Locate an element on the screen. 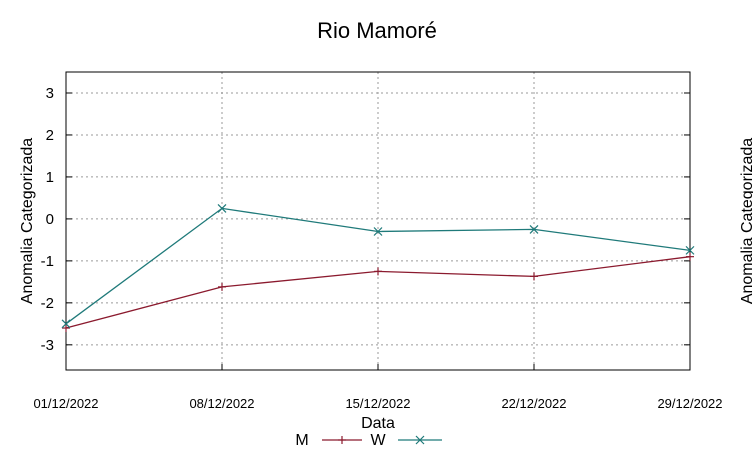 The width and height of the screenshot is (753, 459). x-tick-label: 22/12/2022 is located at coordinates (533, 403).